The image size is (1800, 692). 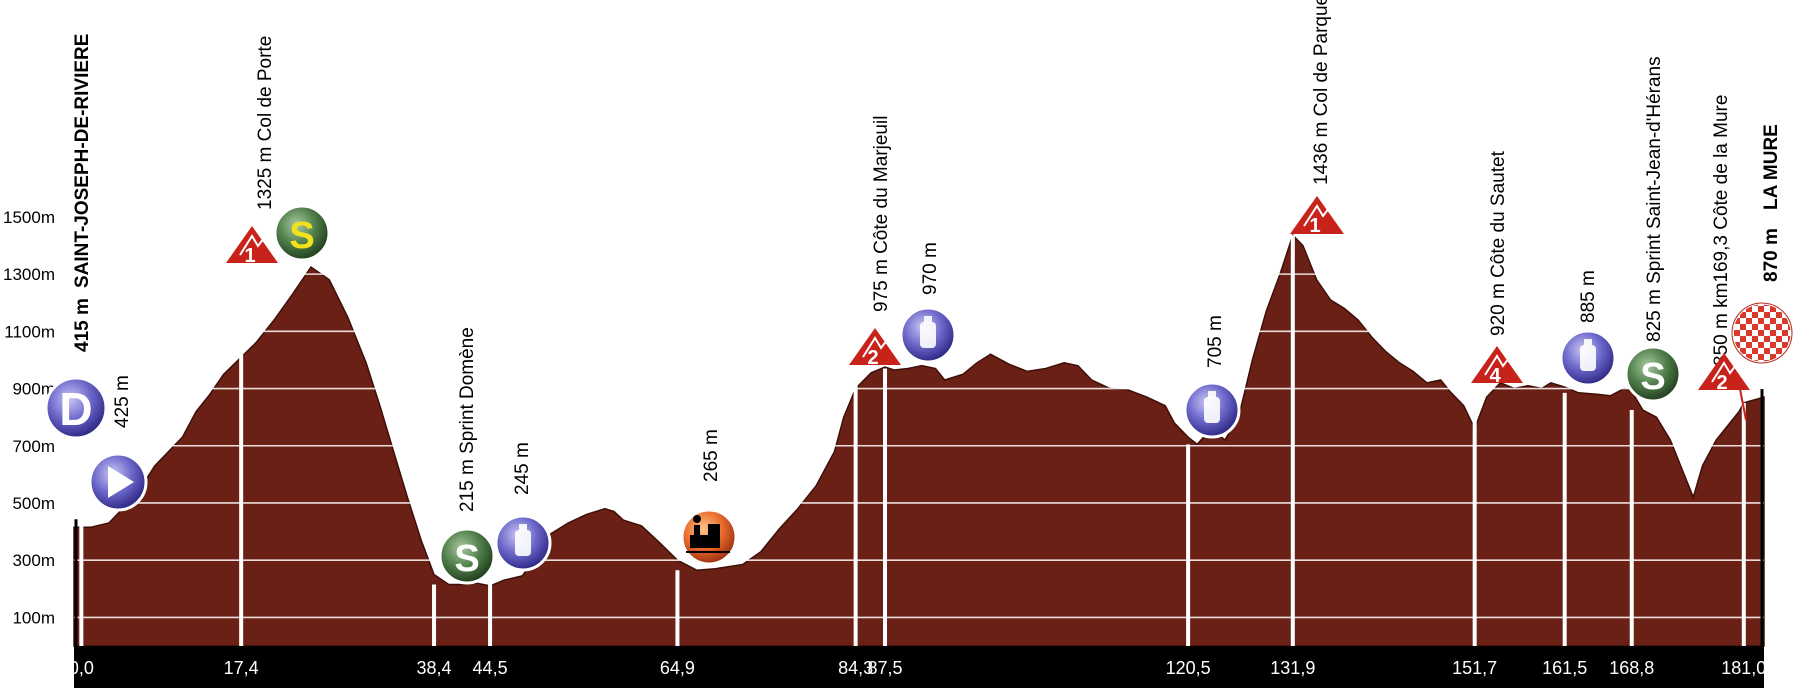 I want to click on waypoint-label: 265 m, so click(x=711, y=455).